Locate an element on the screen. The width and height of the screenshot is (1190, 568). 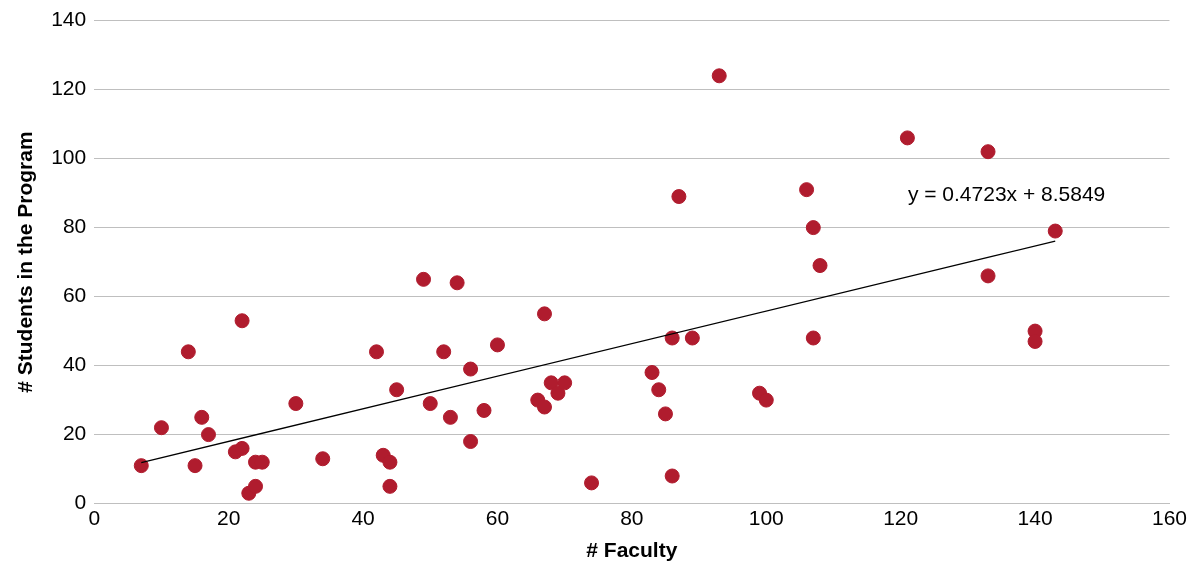
x-tick-label: 140 is located at coordinates (1035, 517).